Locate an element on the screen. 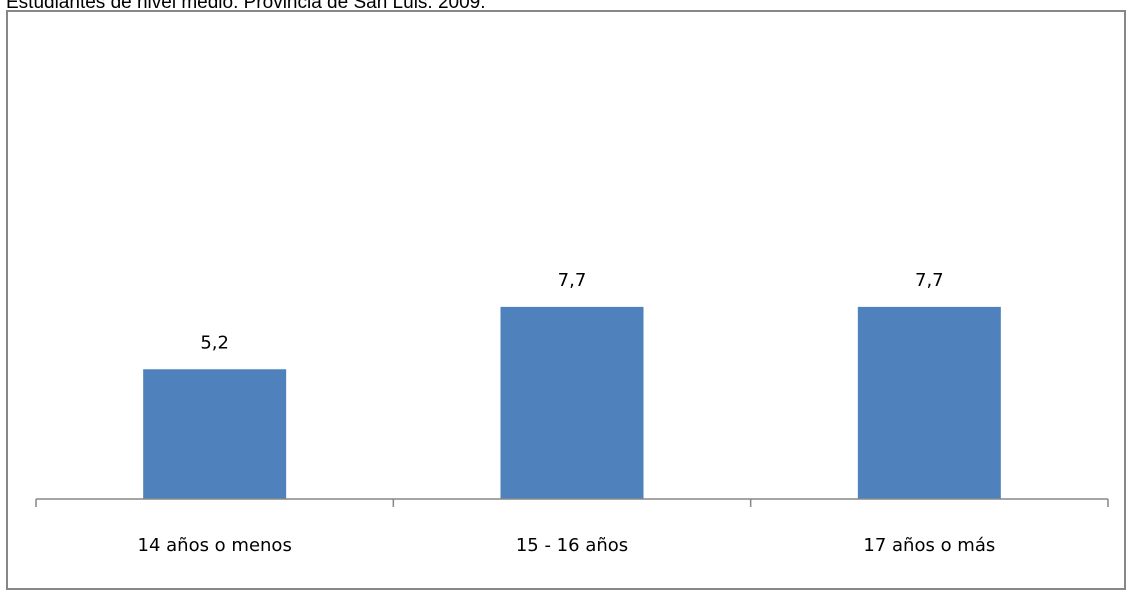 This screenshot has width=1126, height=590. x-tick-label: 15 - 16 años is located at coordinates (572, 545).